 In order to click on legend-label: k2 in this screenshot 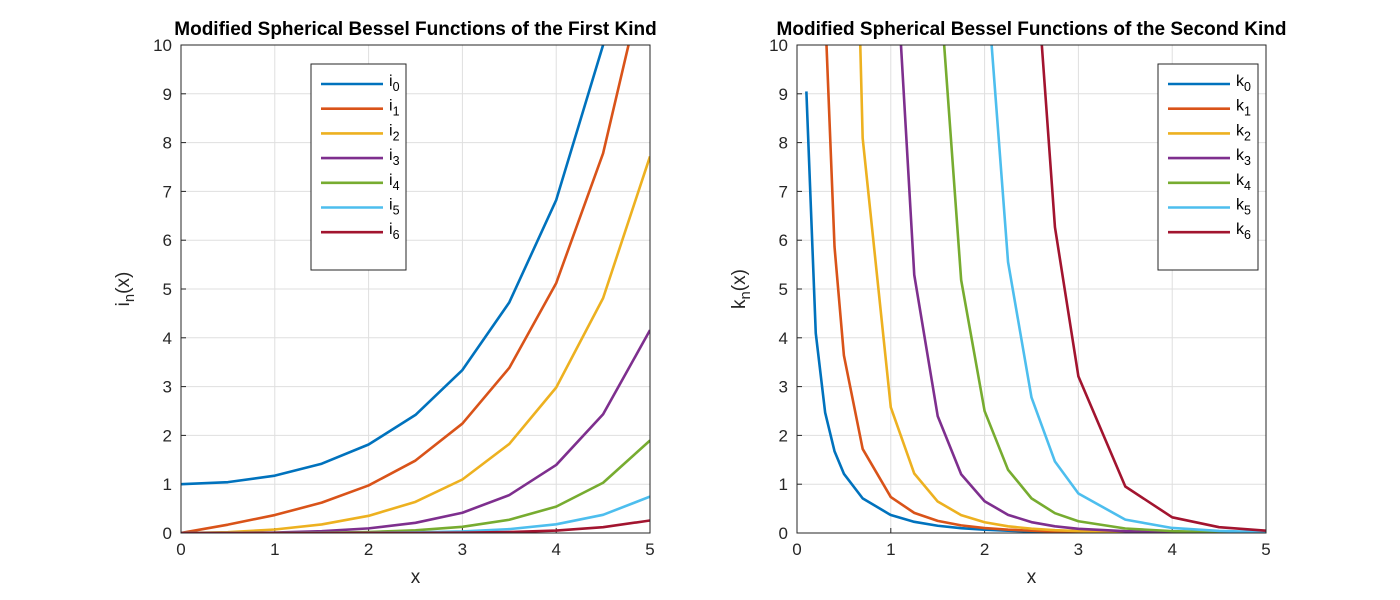, I will do `click(1243, 132)`.